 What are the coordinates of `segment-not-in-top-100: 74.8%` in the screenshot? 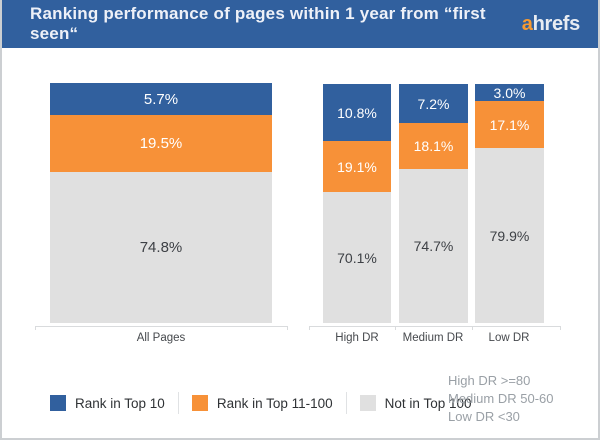 It's located at (161, 247).